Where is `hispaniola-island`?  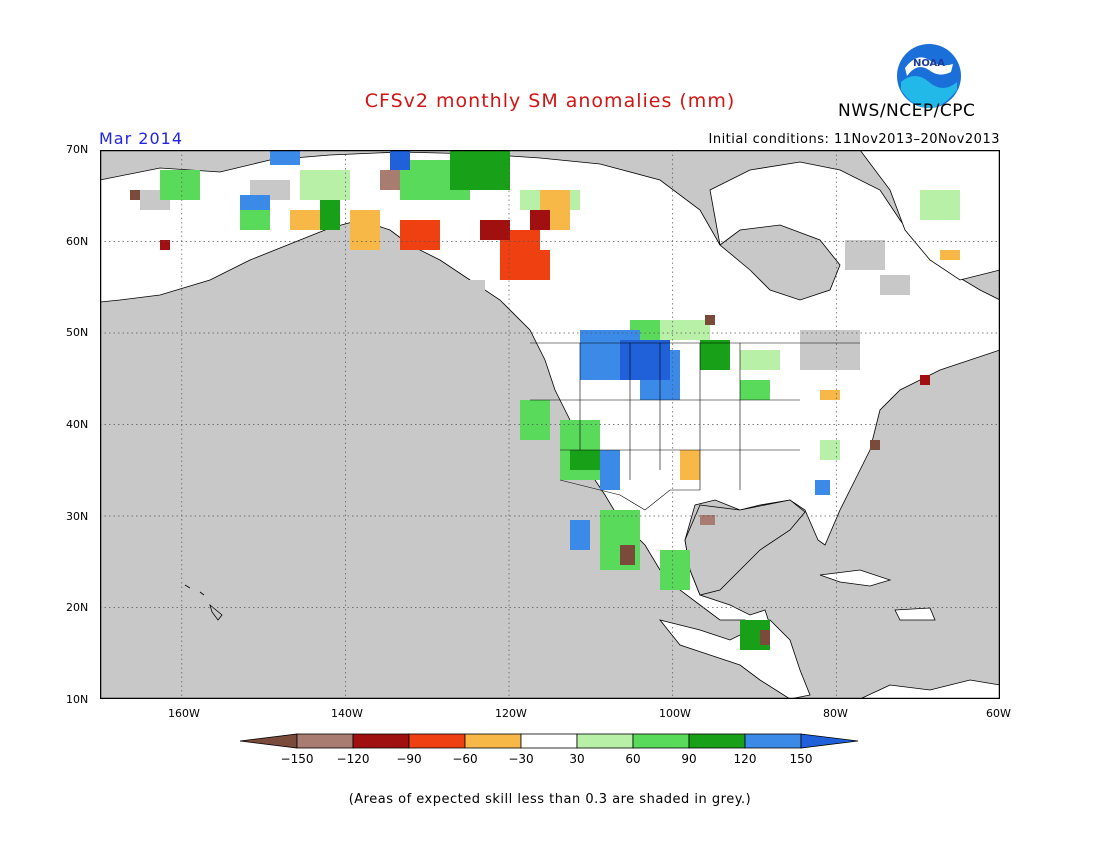 hispaniola-island is located at coordinates (915, 614).